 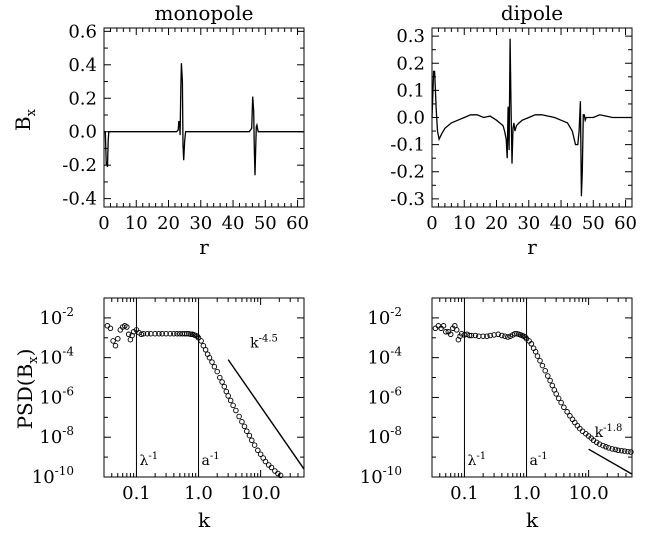 I want to click on marker-label: λ-1, so click(x=148, y=460).